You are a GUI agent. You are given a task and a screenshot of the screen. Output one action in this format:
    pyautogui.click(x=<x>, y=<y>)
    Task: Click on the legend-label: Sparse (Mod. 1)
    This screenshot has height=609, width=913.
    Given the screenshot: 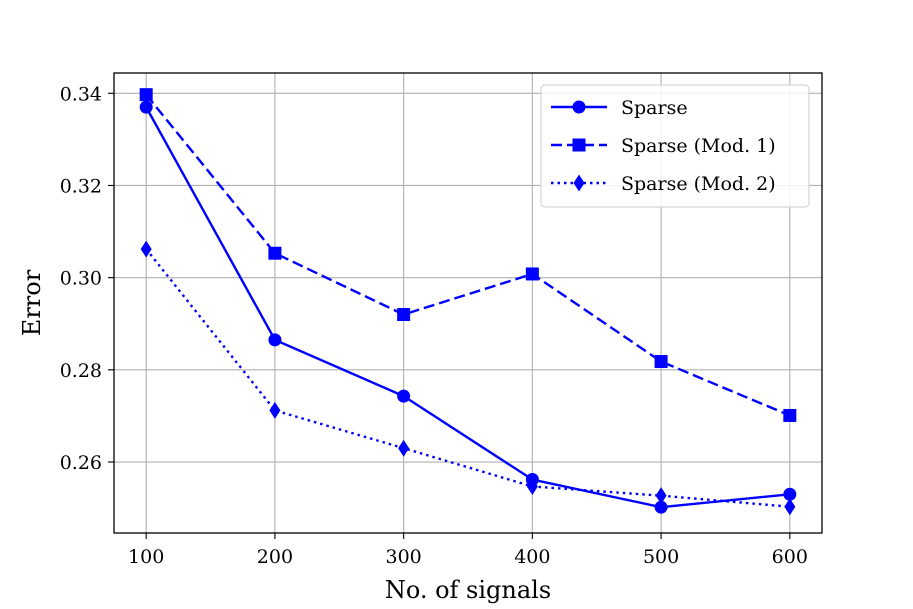 What is the action you would take?
    pyautogui.click(x=698, y=146)
    